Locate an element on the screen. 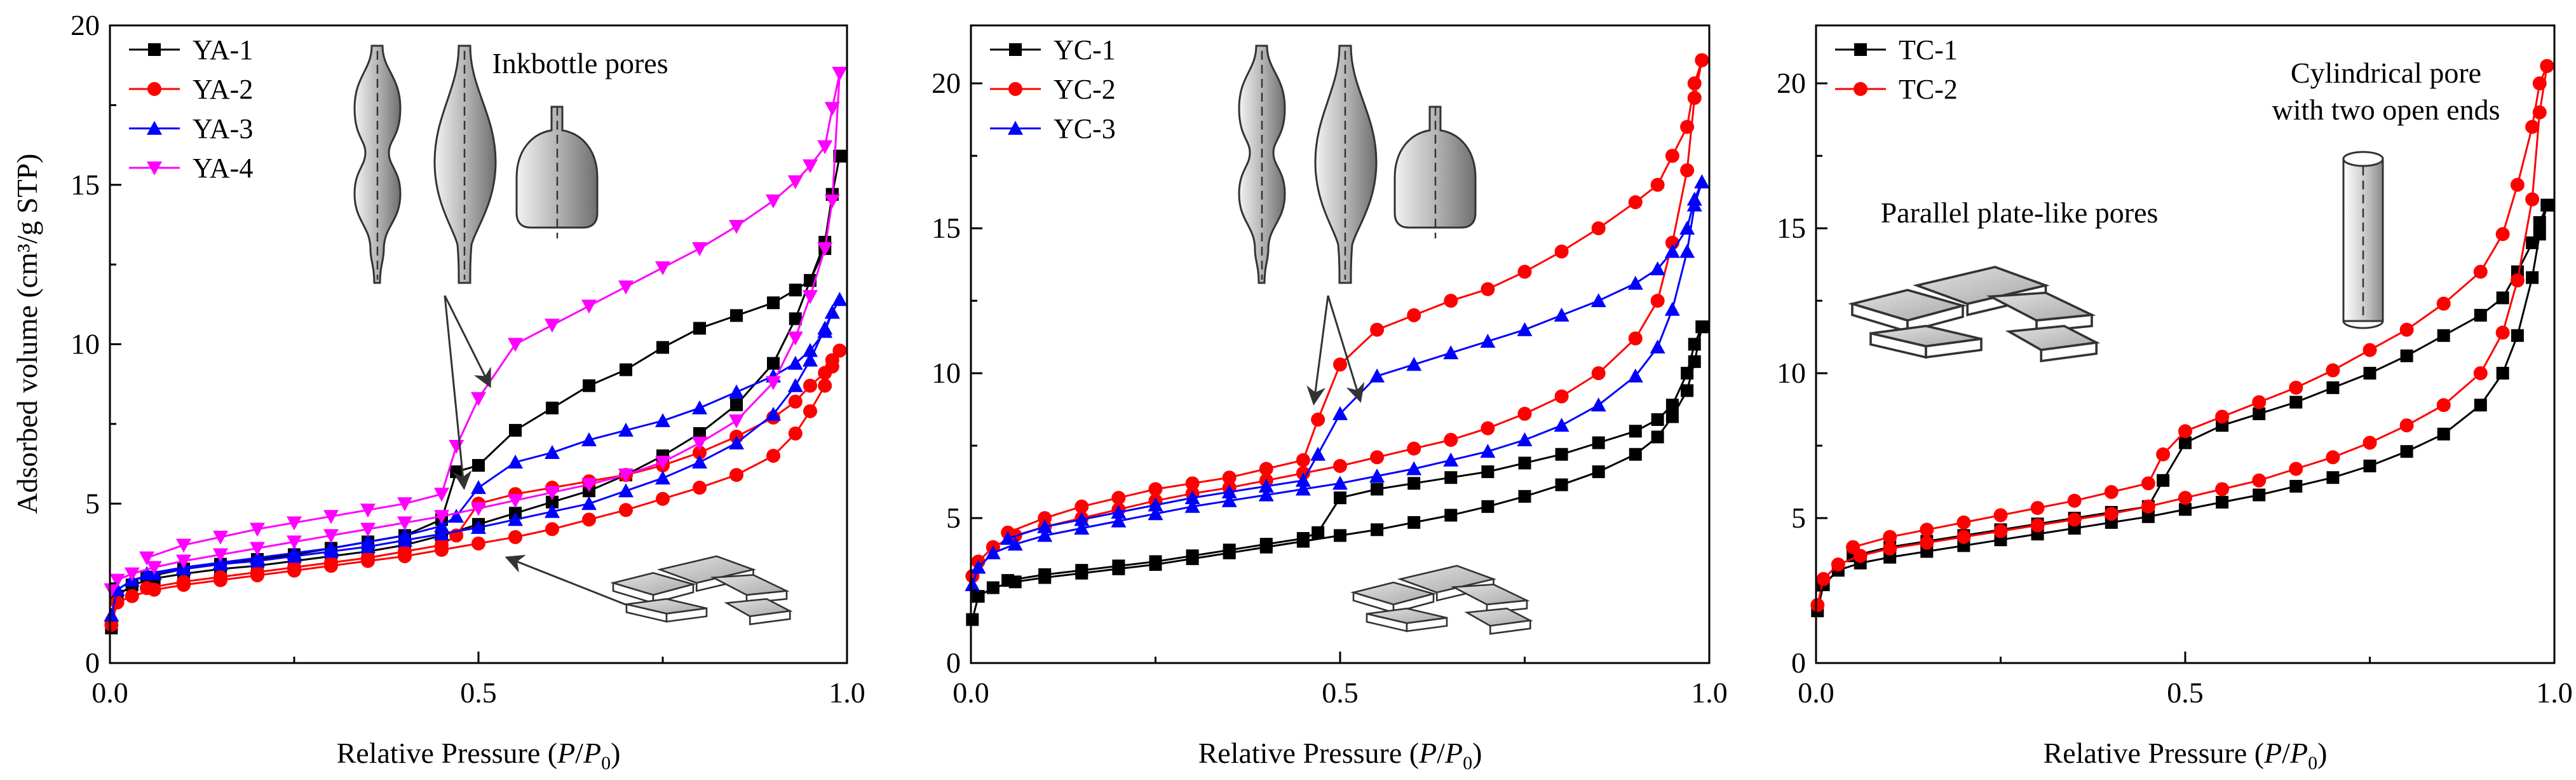  cylindrical-pore-label-line2: with two open ends is located at coordinates (2386, 110).